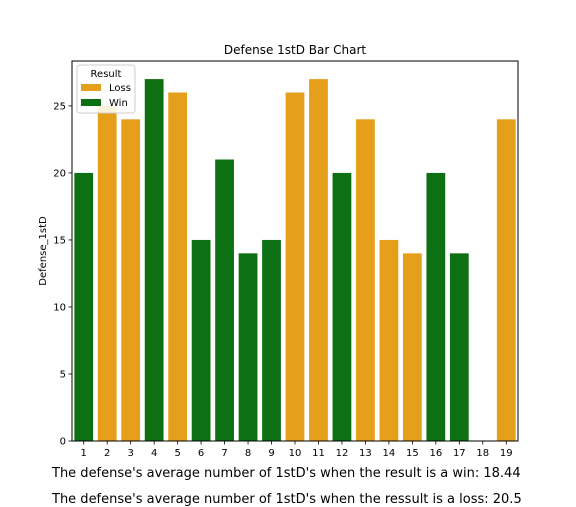 The width and height of the screenshot is (576, 507). I want to click on chart-title: Defense 1stD Bar Chart, so click(295, 50).